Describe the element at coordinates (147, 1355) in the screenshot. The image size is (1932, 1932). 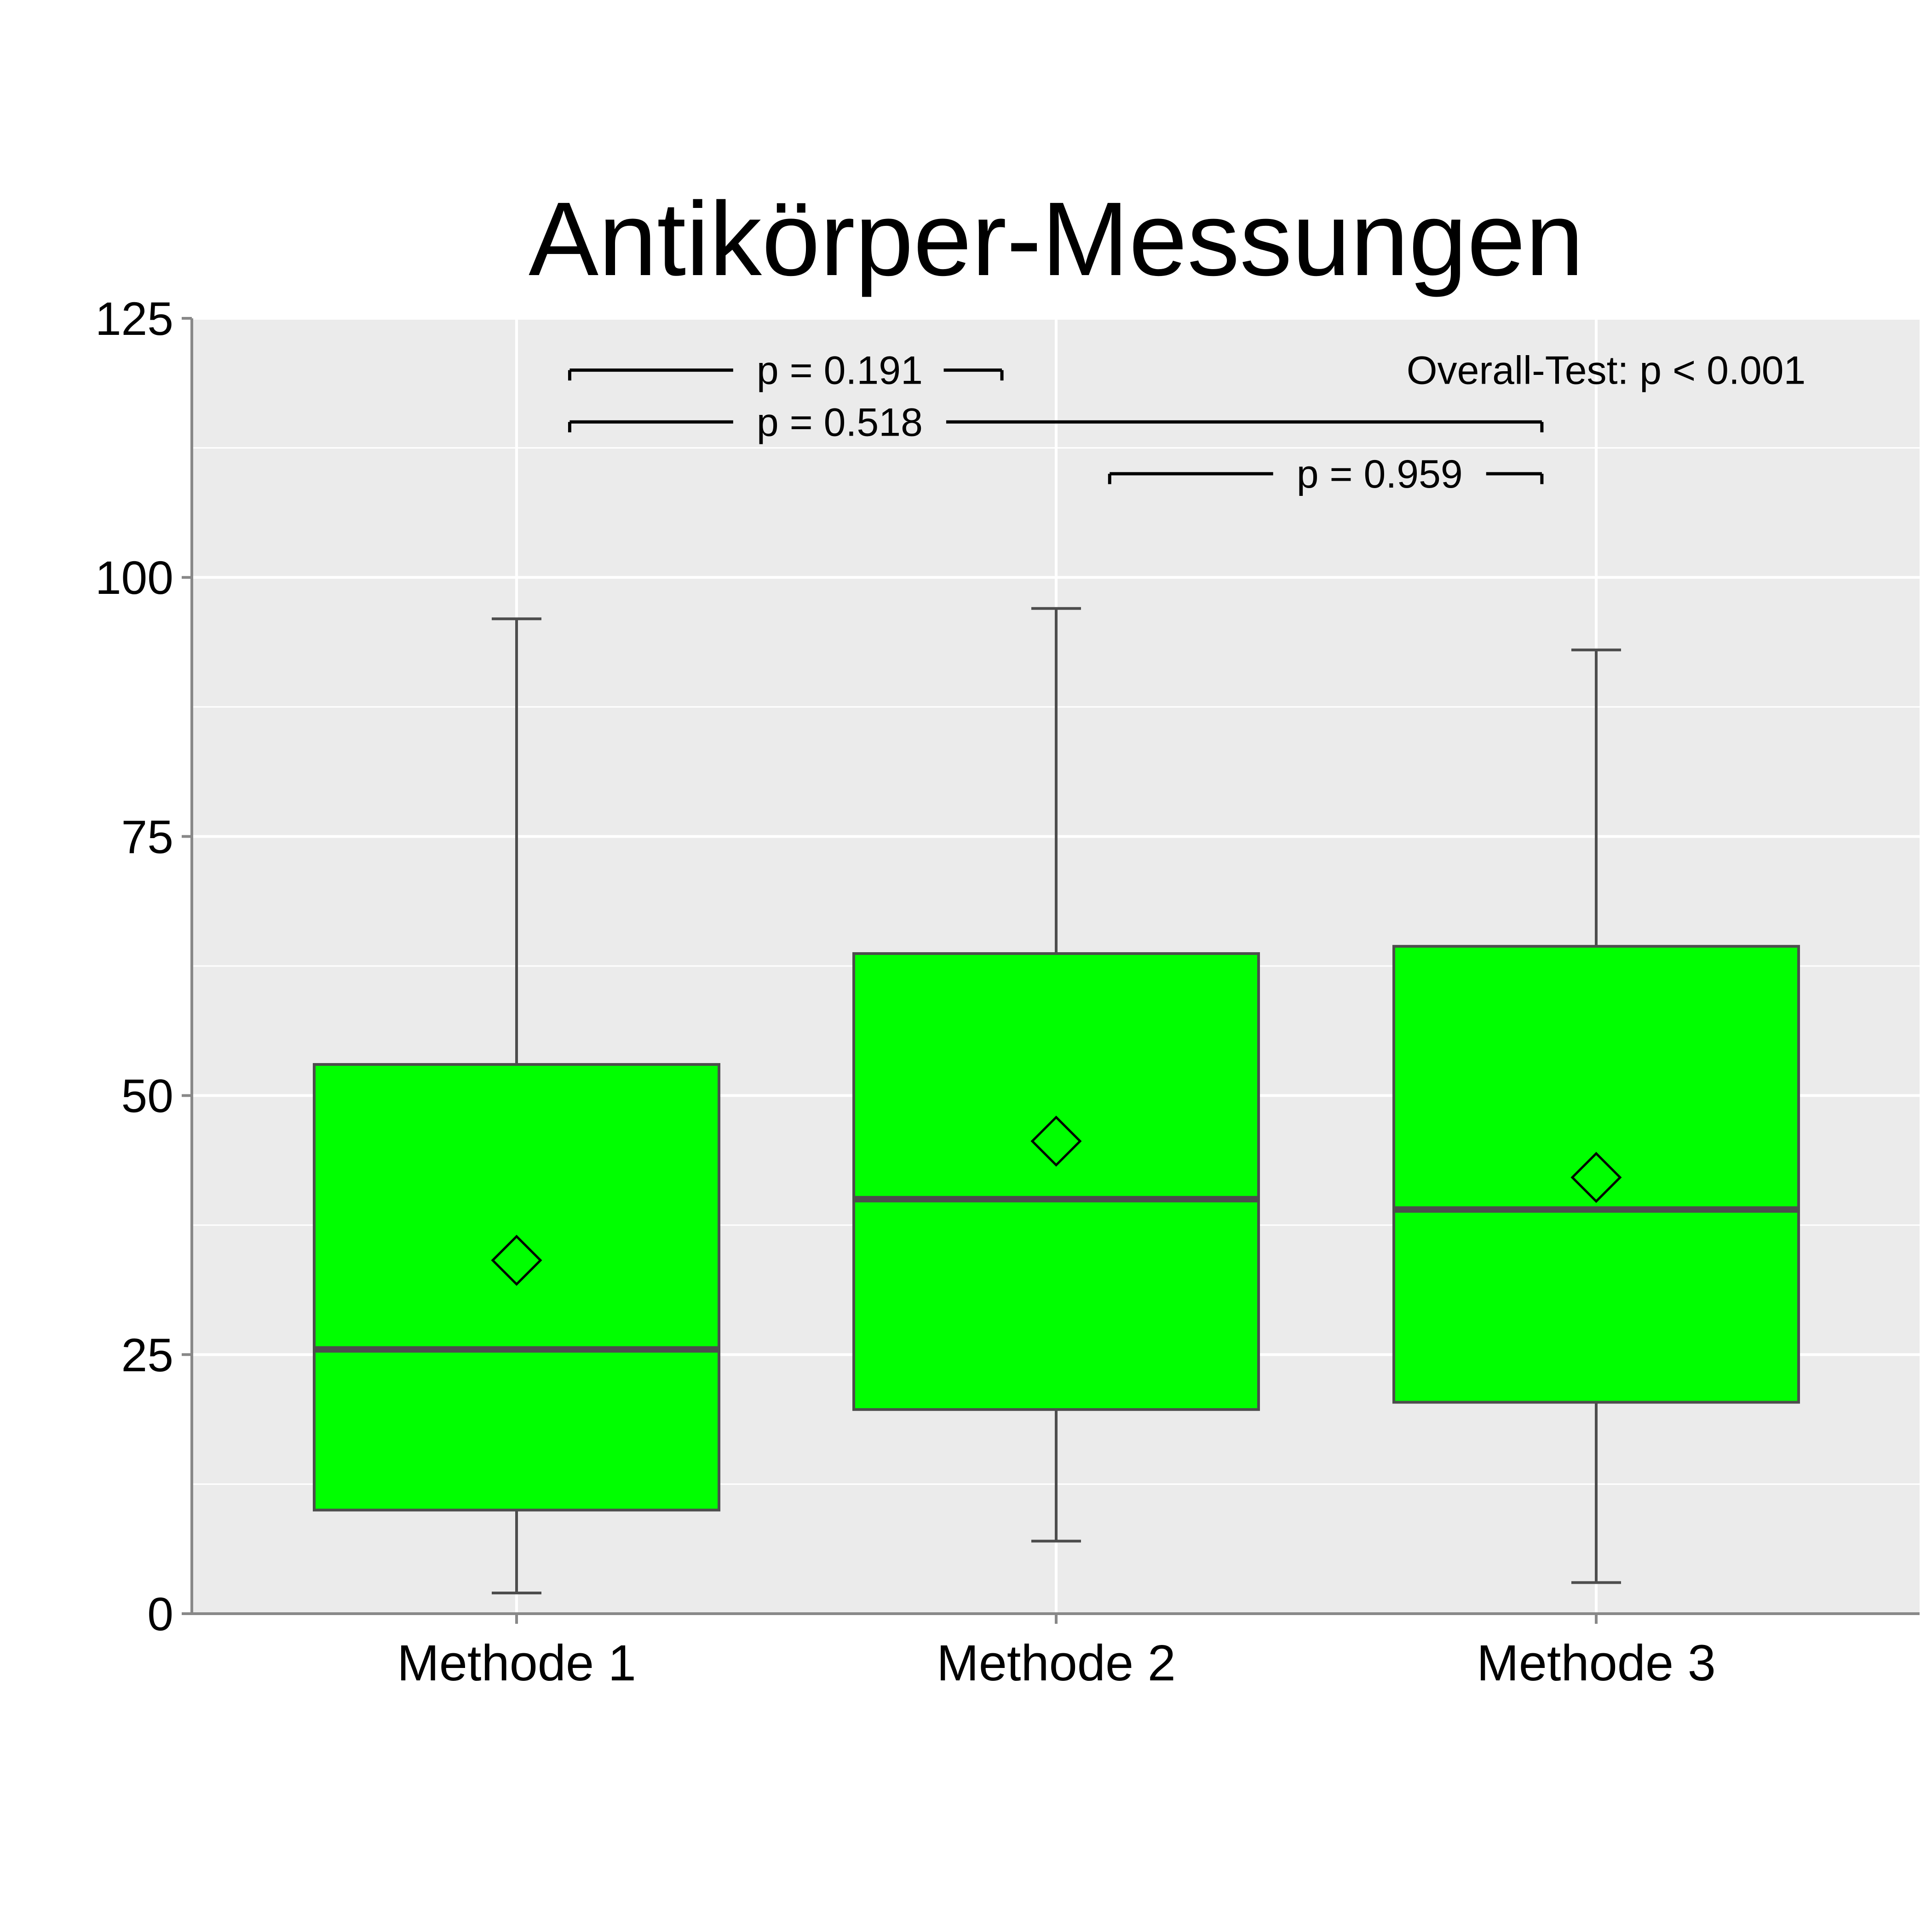
I see `y-tick-label: 25` at that location.